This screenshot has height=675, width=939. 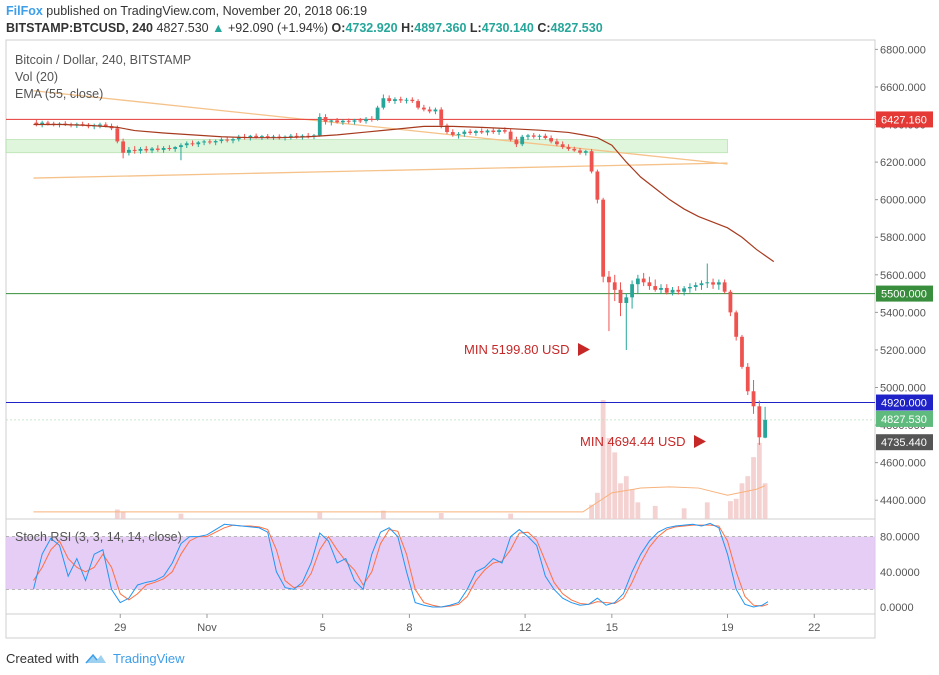 I want to click on support-zone, so click(x=366, y=146).